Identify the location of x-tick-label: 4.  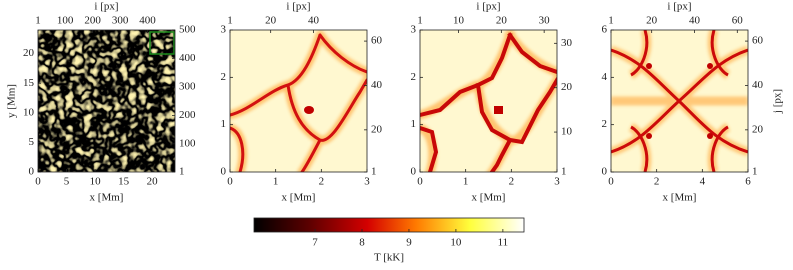
(703, 182).